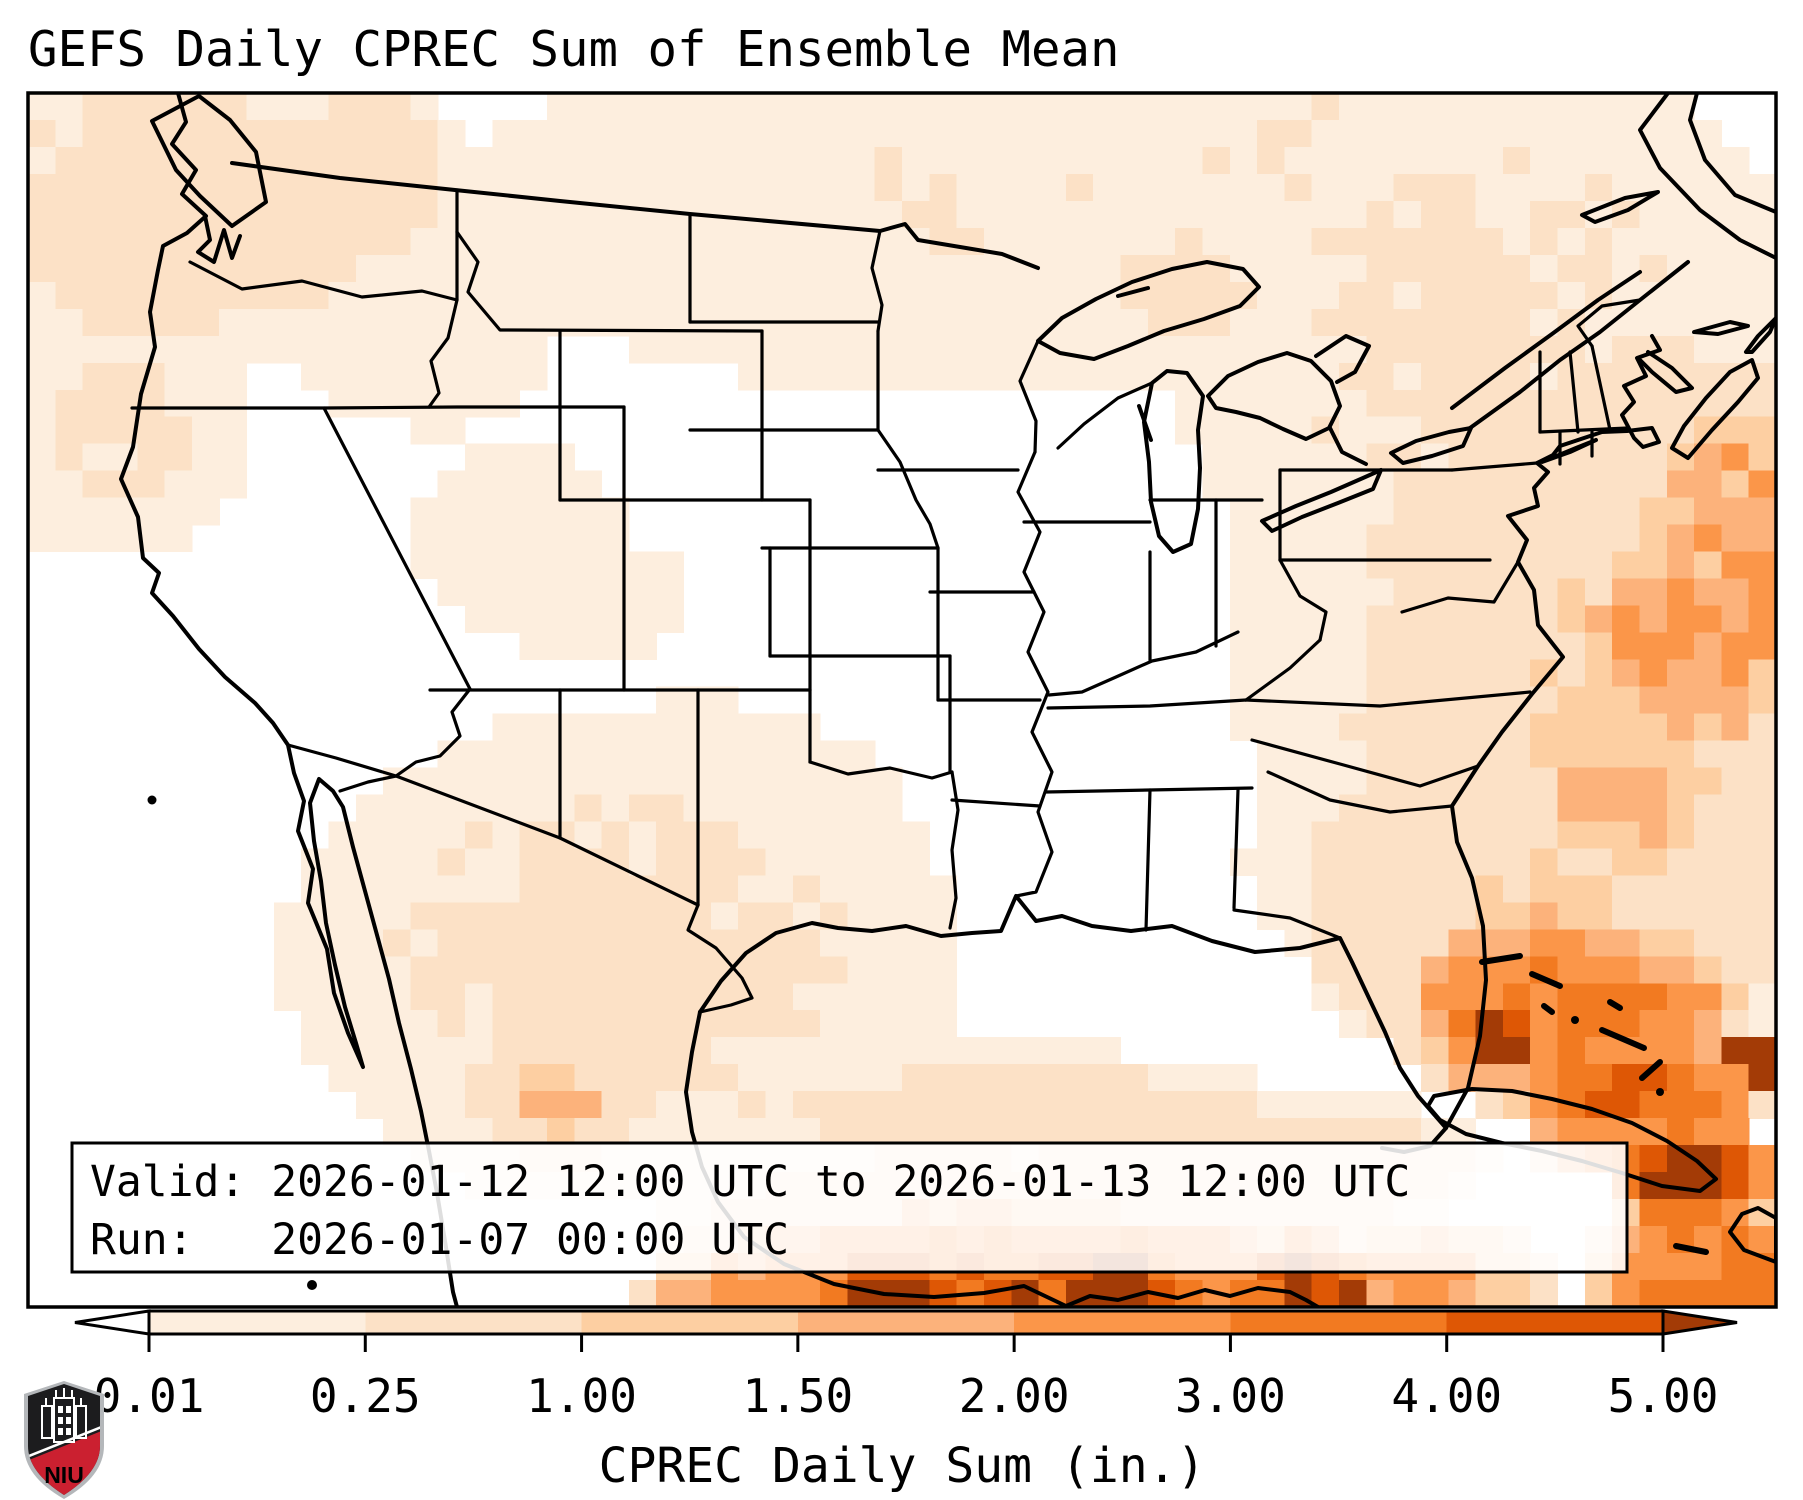  What do you see at coordinates (209, 161) in the screenshot?
I see `vancouver-island` at bounding box center [209, 161].